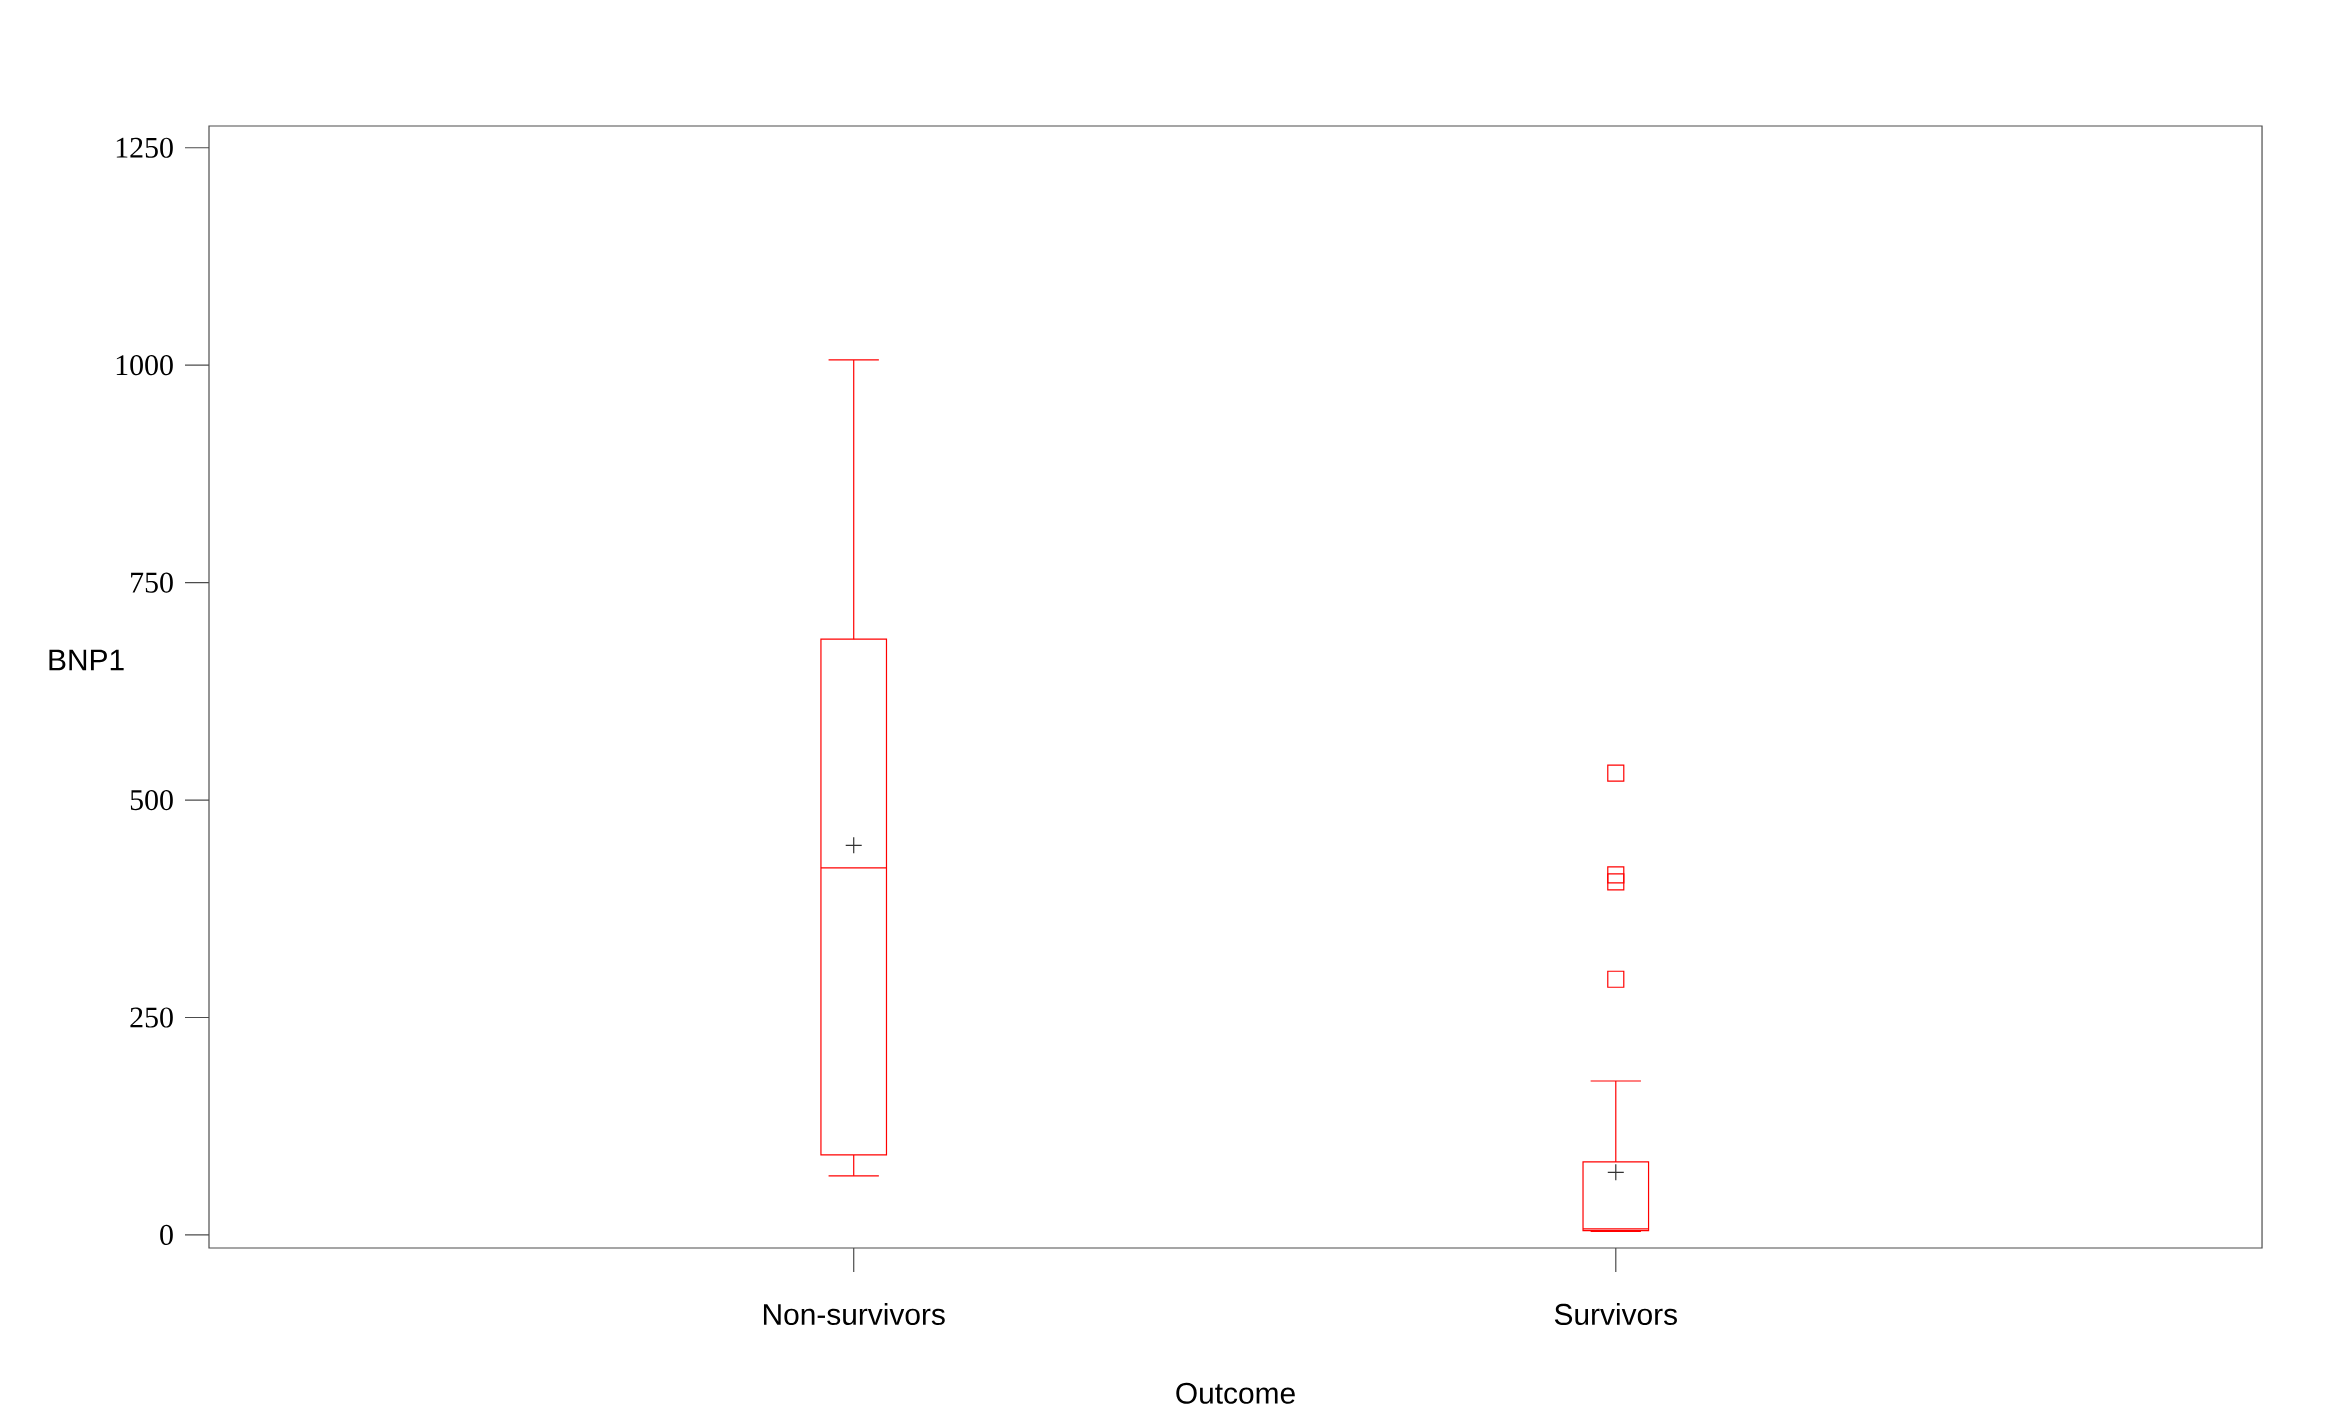 Image resolution: width=2330 pixels, height=1415 pixels. I want to click on y-axis-title: BNP1, so click(86, 660).